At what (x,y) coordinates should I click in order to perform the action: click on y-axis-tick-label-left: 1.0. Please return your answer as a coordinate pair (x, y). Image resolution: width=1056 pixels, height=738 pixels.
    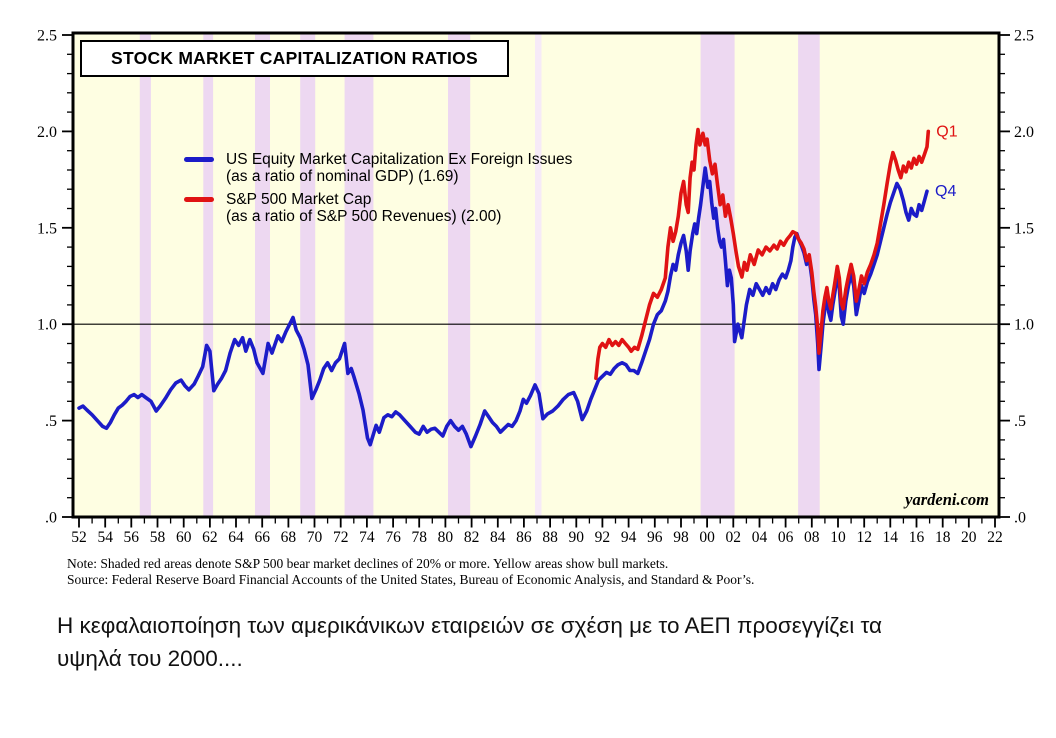
    Looking at the image, I should click on (47, 325).